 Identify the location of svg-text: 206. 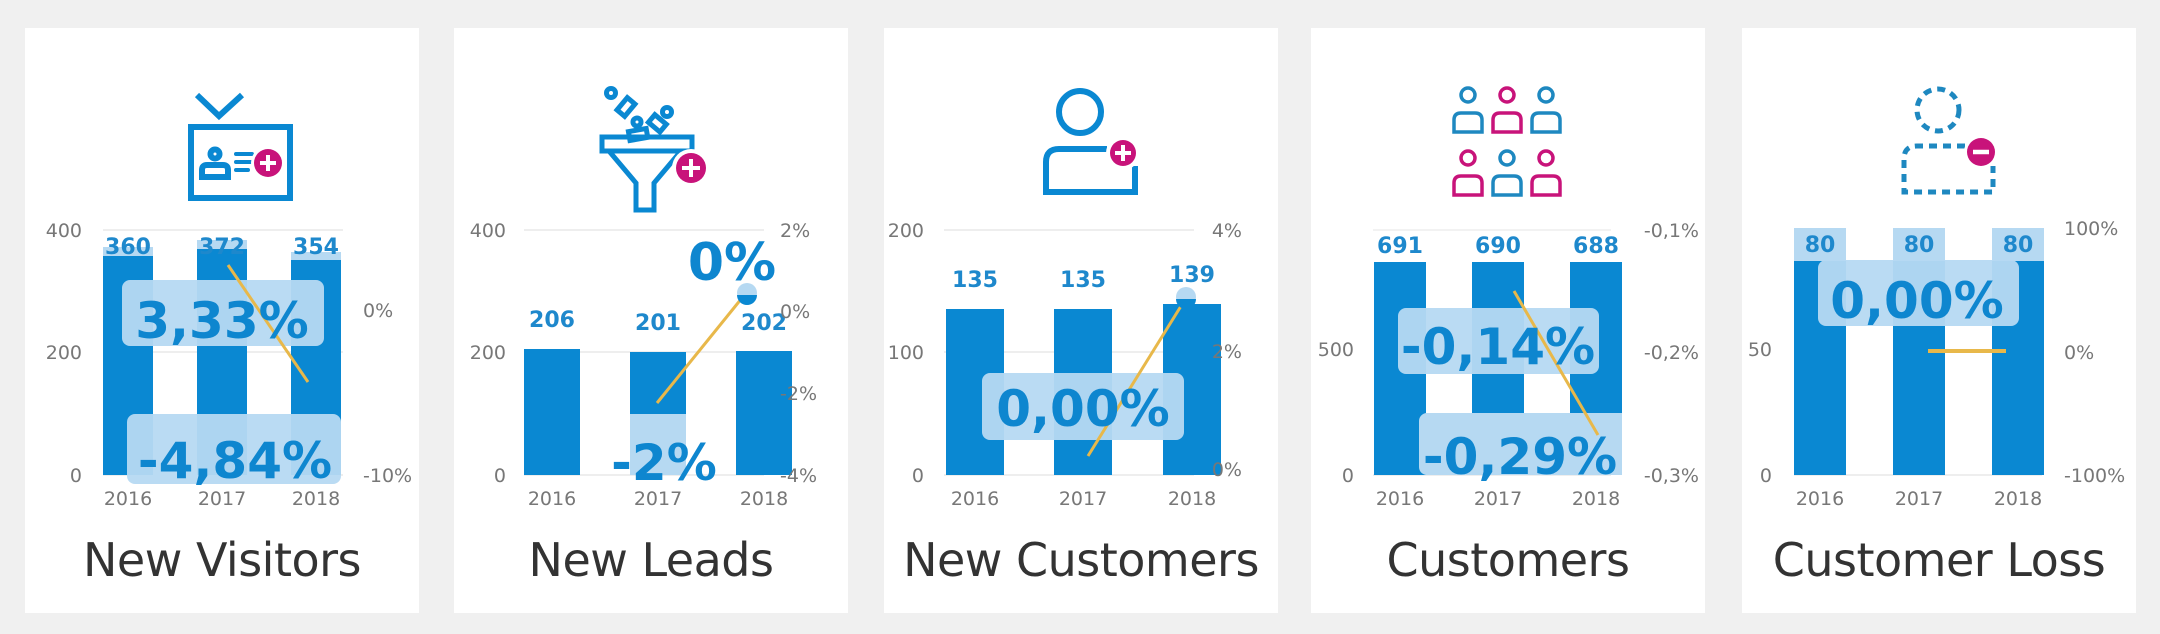
(552, 320).